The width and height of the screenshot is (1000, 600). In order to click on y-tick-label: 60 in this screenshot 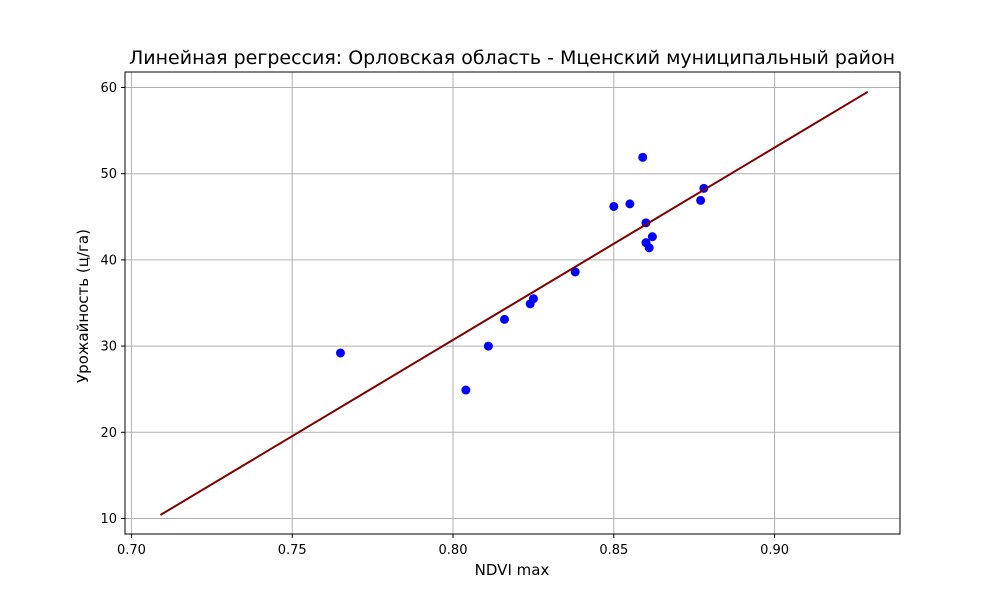, I will do `click(108, 88)`.